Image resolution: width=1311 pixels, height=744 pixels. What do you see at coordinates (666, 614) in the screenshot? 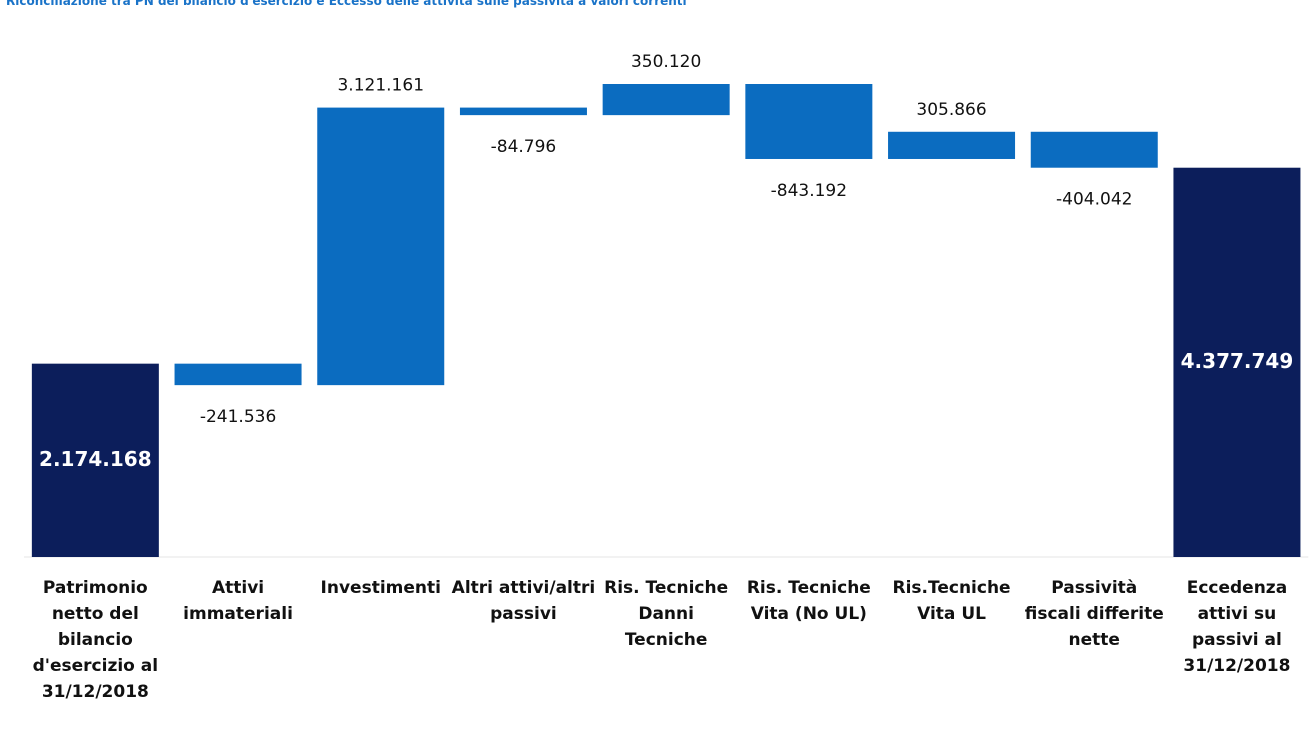
I see `x-tick-label: Ris. Tecniche Danni Tecniche` at bounding box center [666, 614].